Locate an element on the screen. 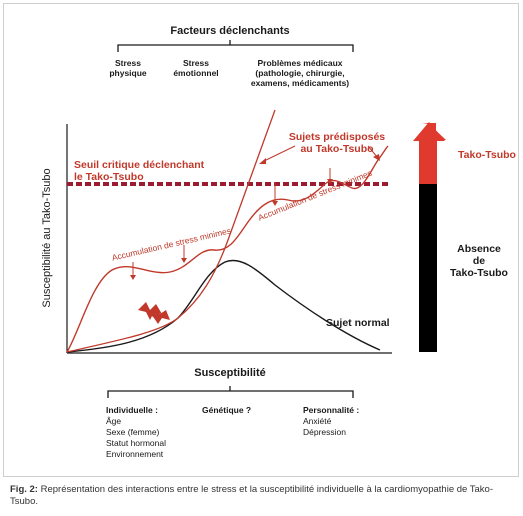  individual-item-0: Âge is located at coordinates (113, 421).